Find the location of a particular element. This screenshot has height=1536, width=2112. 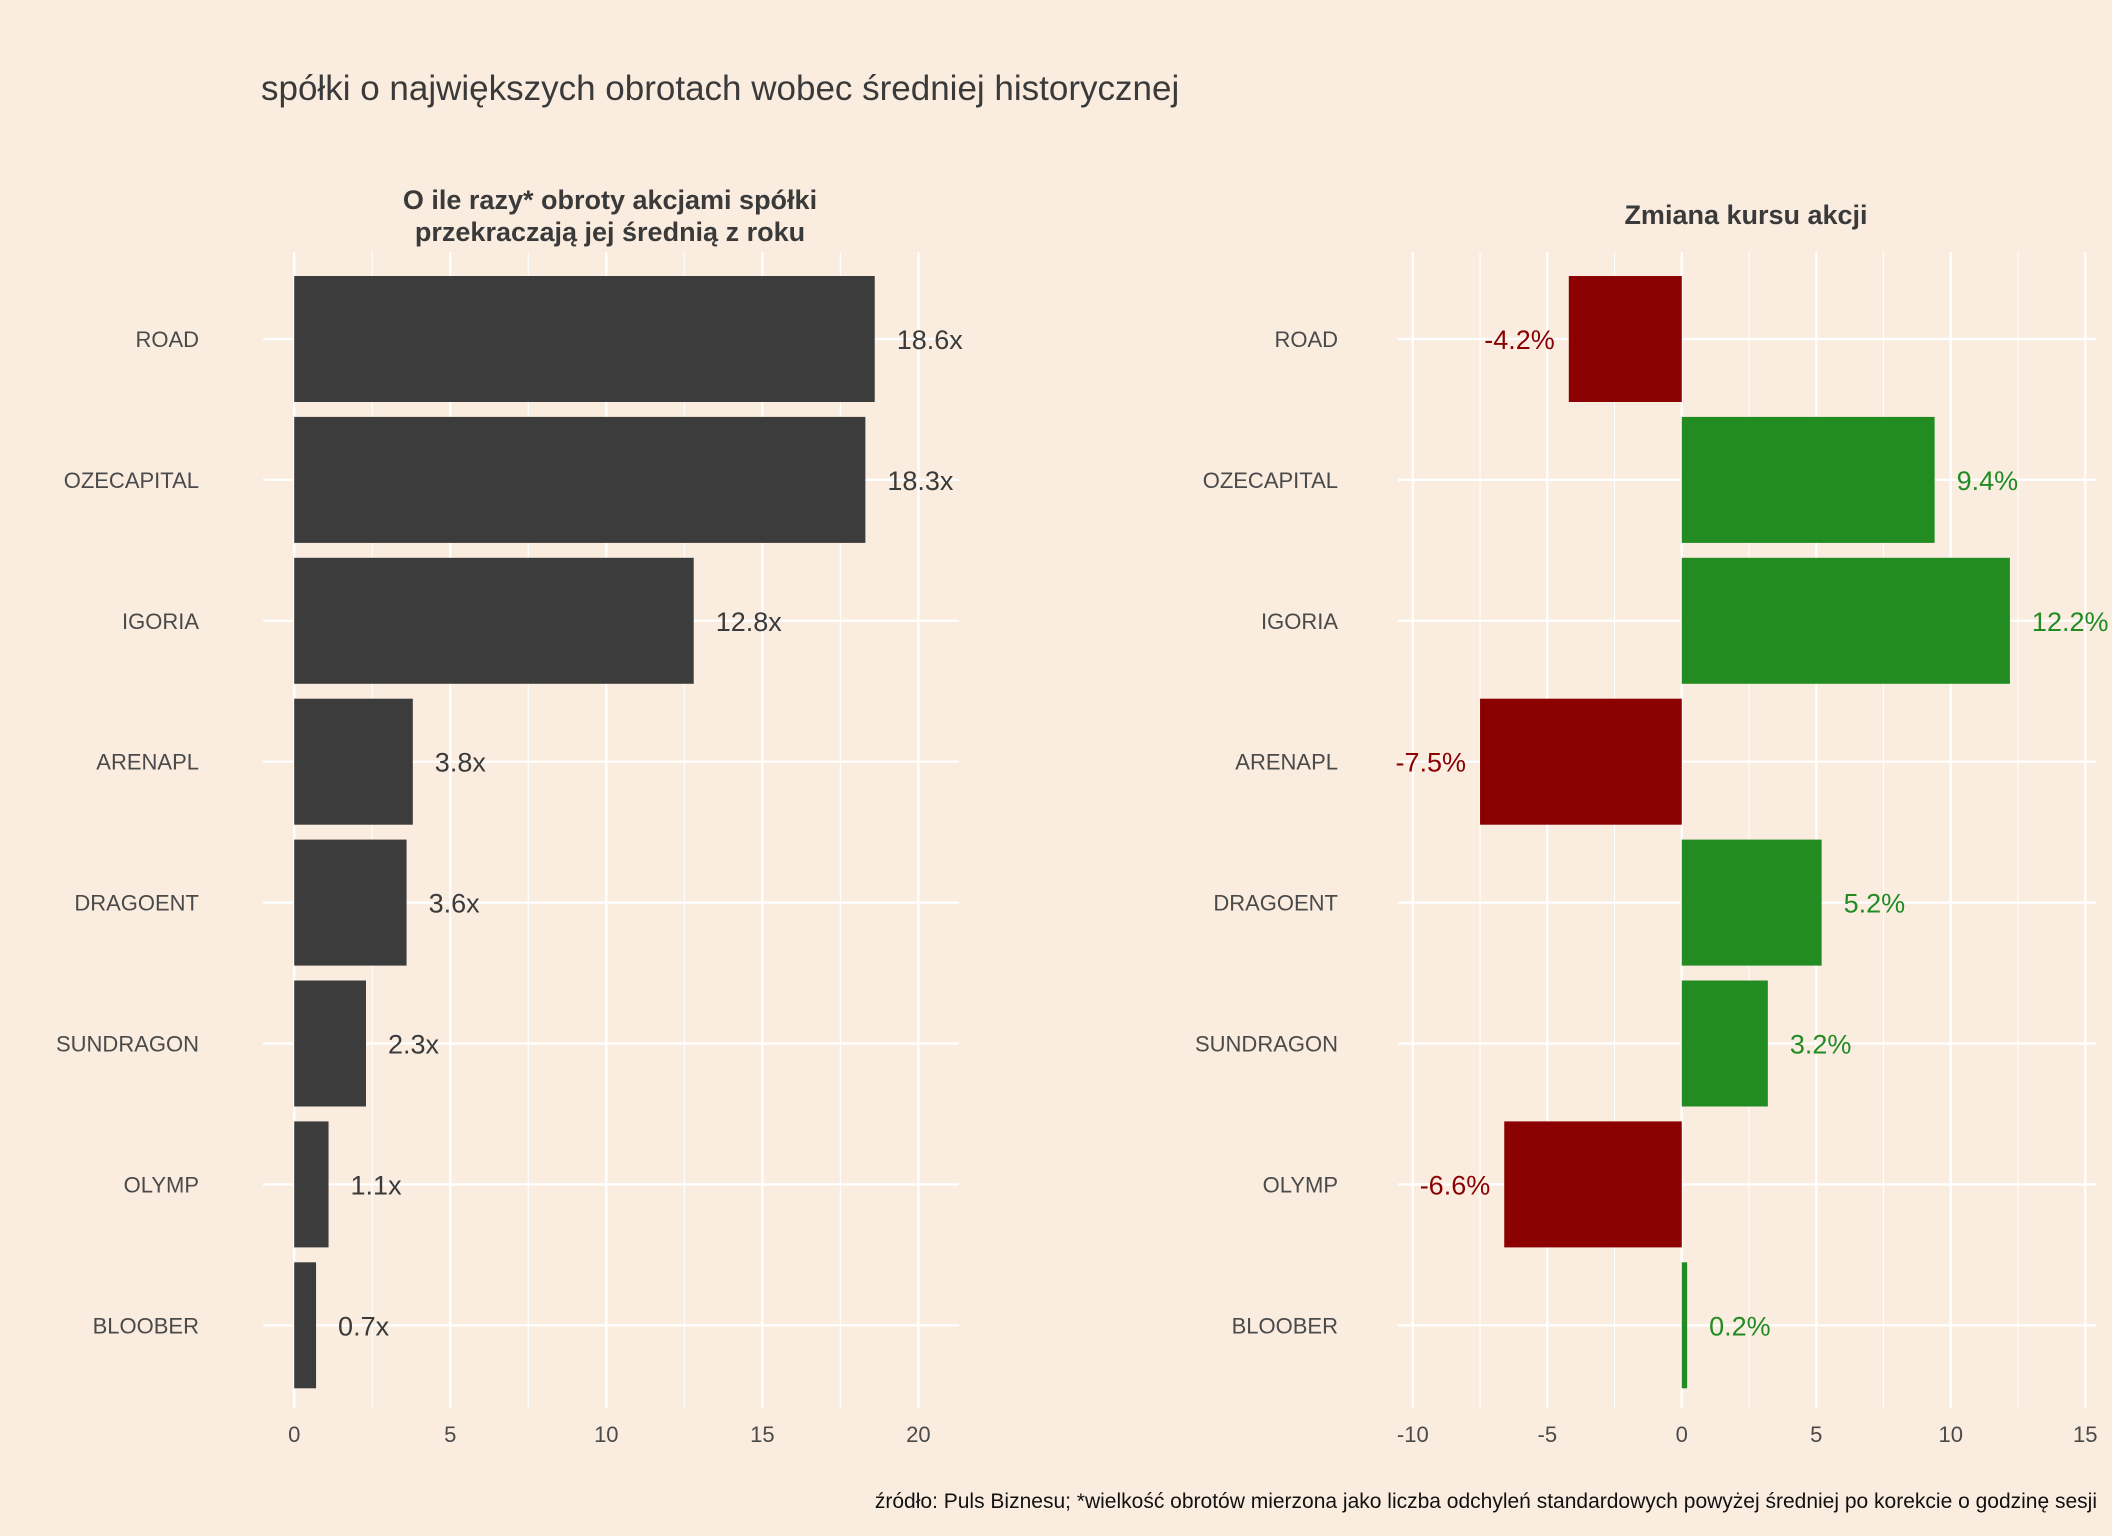

value-label: 12.2% is located at coordinates (2070, 622).